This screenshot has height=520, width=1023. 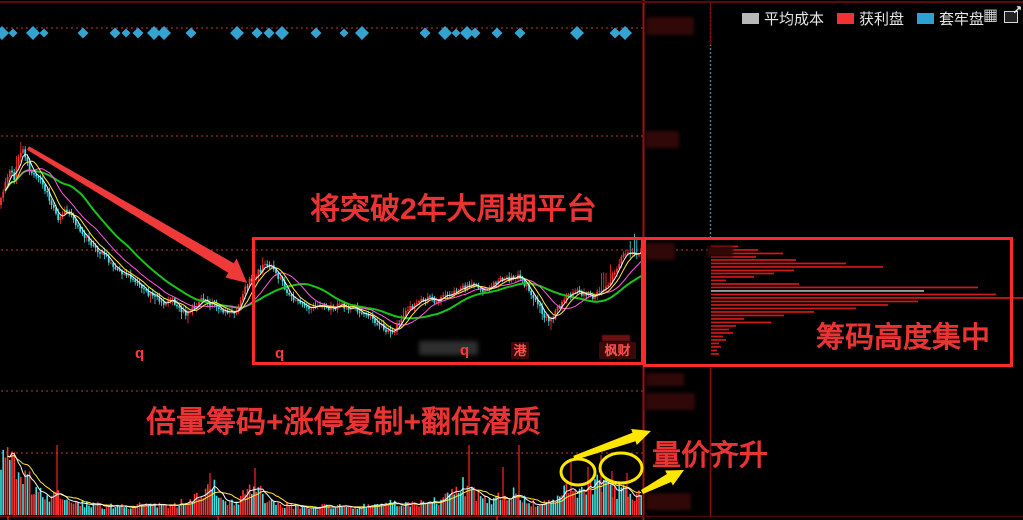 I want to click on legend-label: 套牢盘, so click(x=962, y=19).